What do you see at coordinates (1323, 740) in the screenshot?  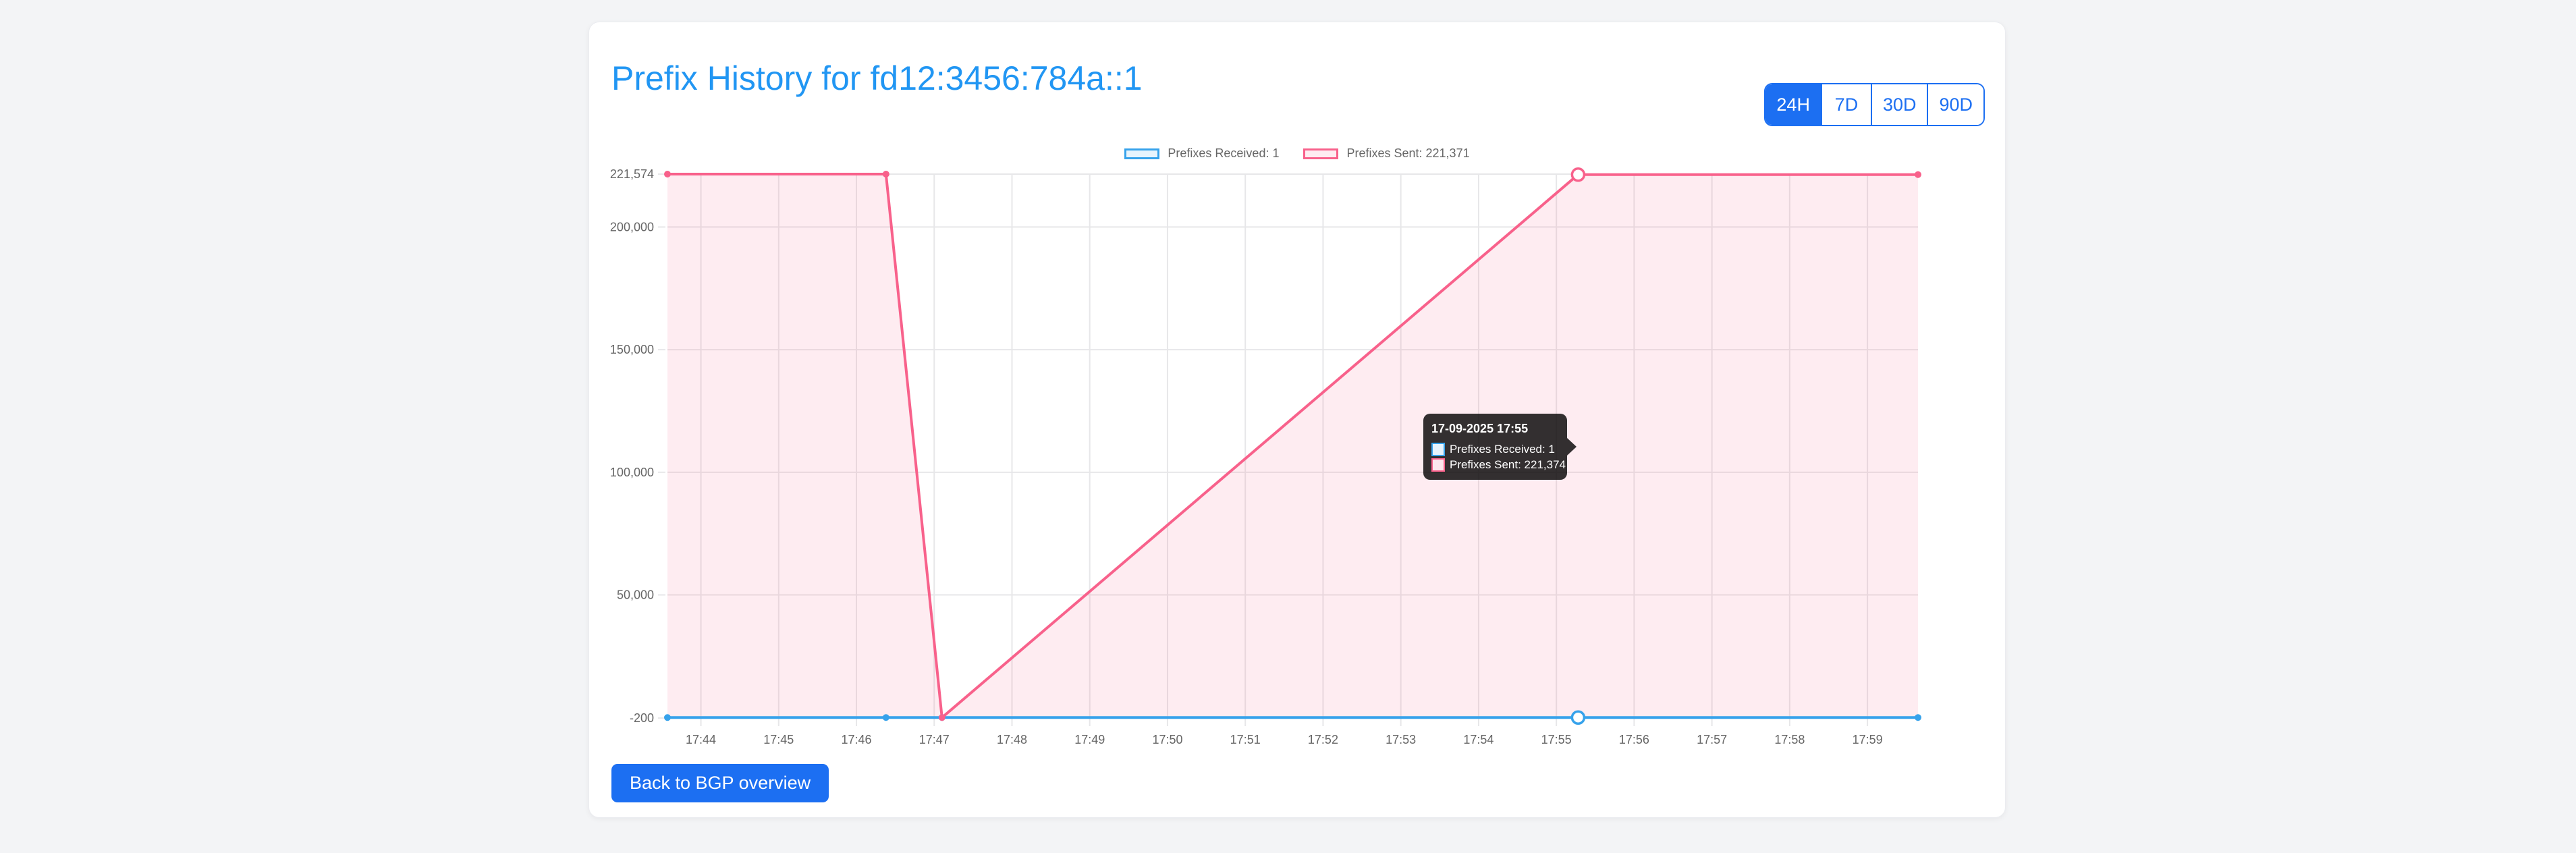 I see `x-axis-label: 17:52` at bounding box center [1323, 740].